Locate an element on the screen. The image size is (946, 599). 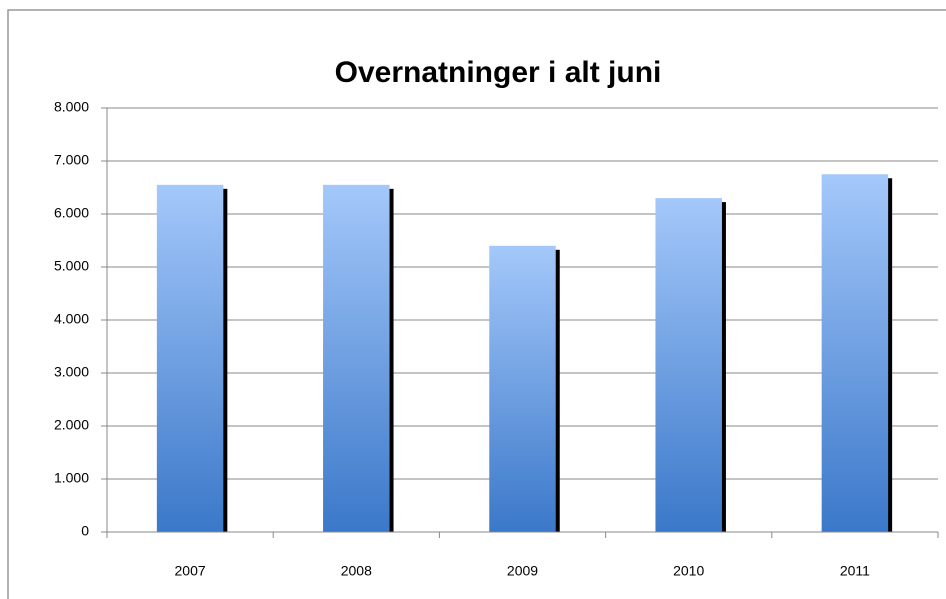
y-tick-label: 0 is located at coordinates (85, 531).